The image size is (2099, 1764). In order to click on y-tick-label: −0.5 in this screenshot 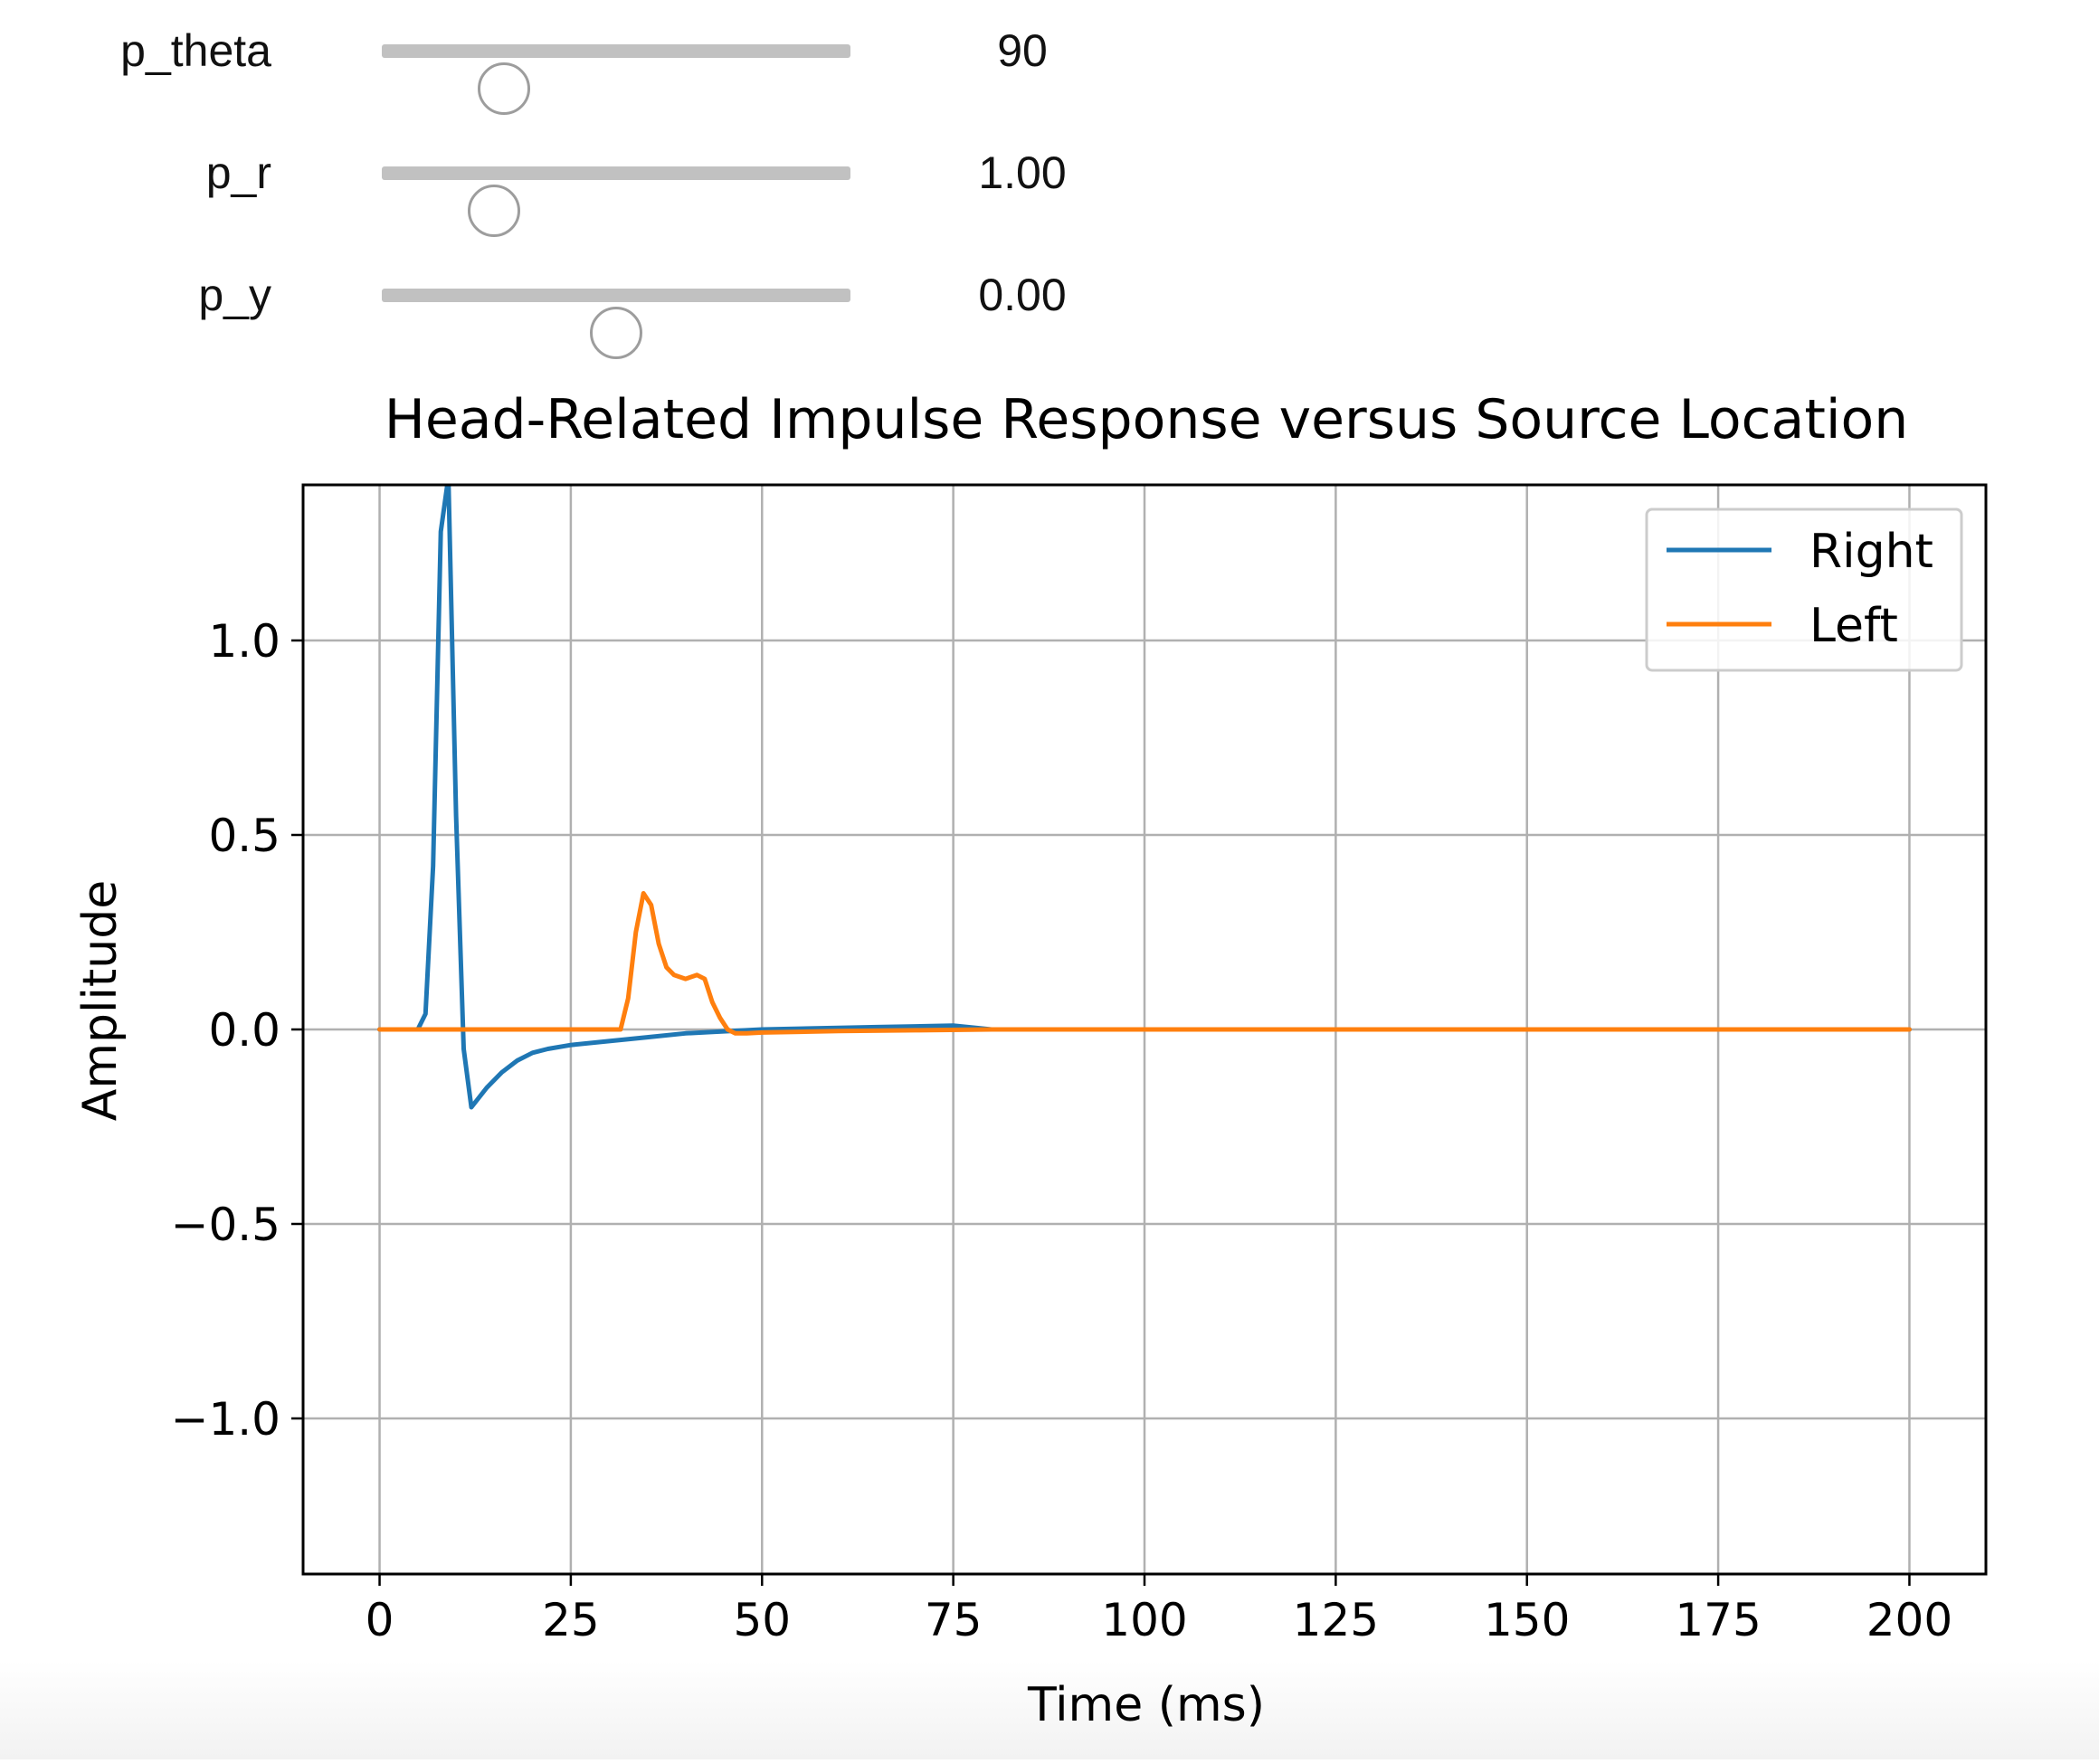, I will do `click(225, 1225)`.